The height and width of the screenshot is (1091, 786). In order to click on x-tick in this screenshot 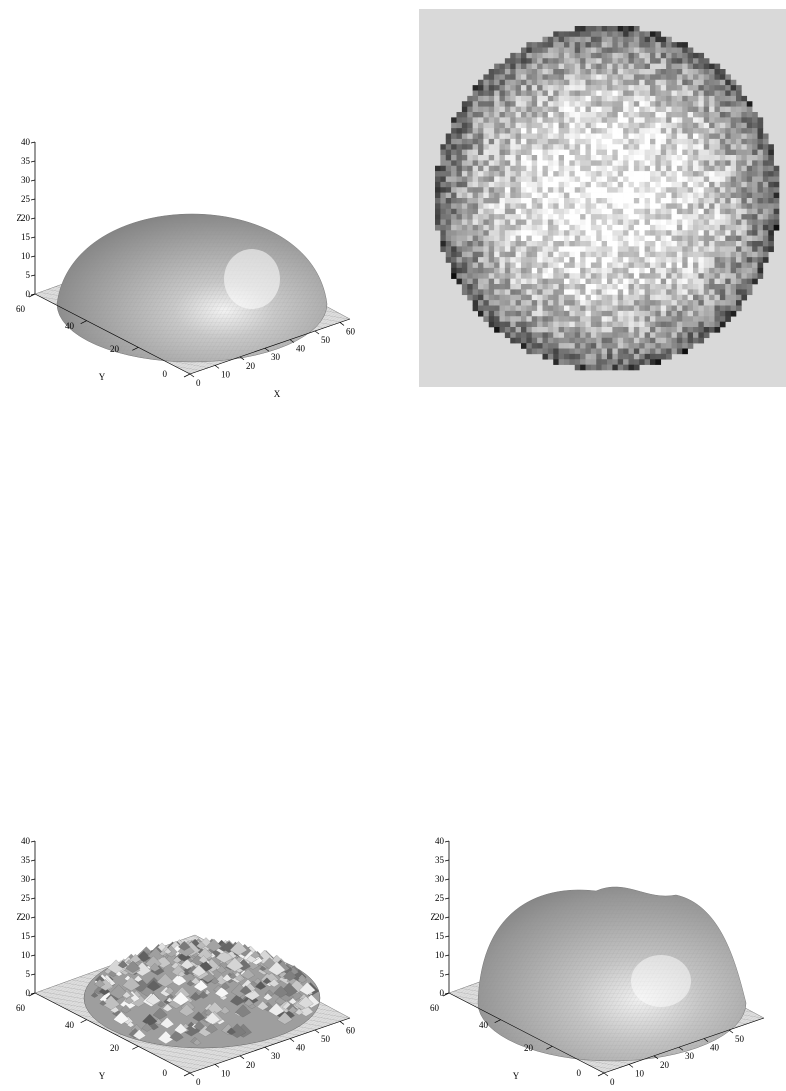, I will do `click(317, 1031)`.